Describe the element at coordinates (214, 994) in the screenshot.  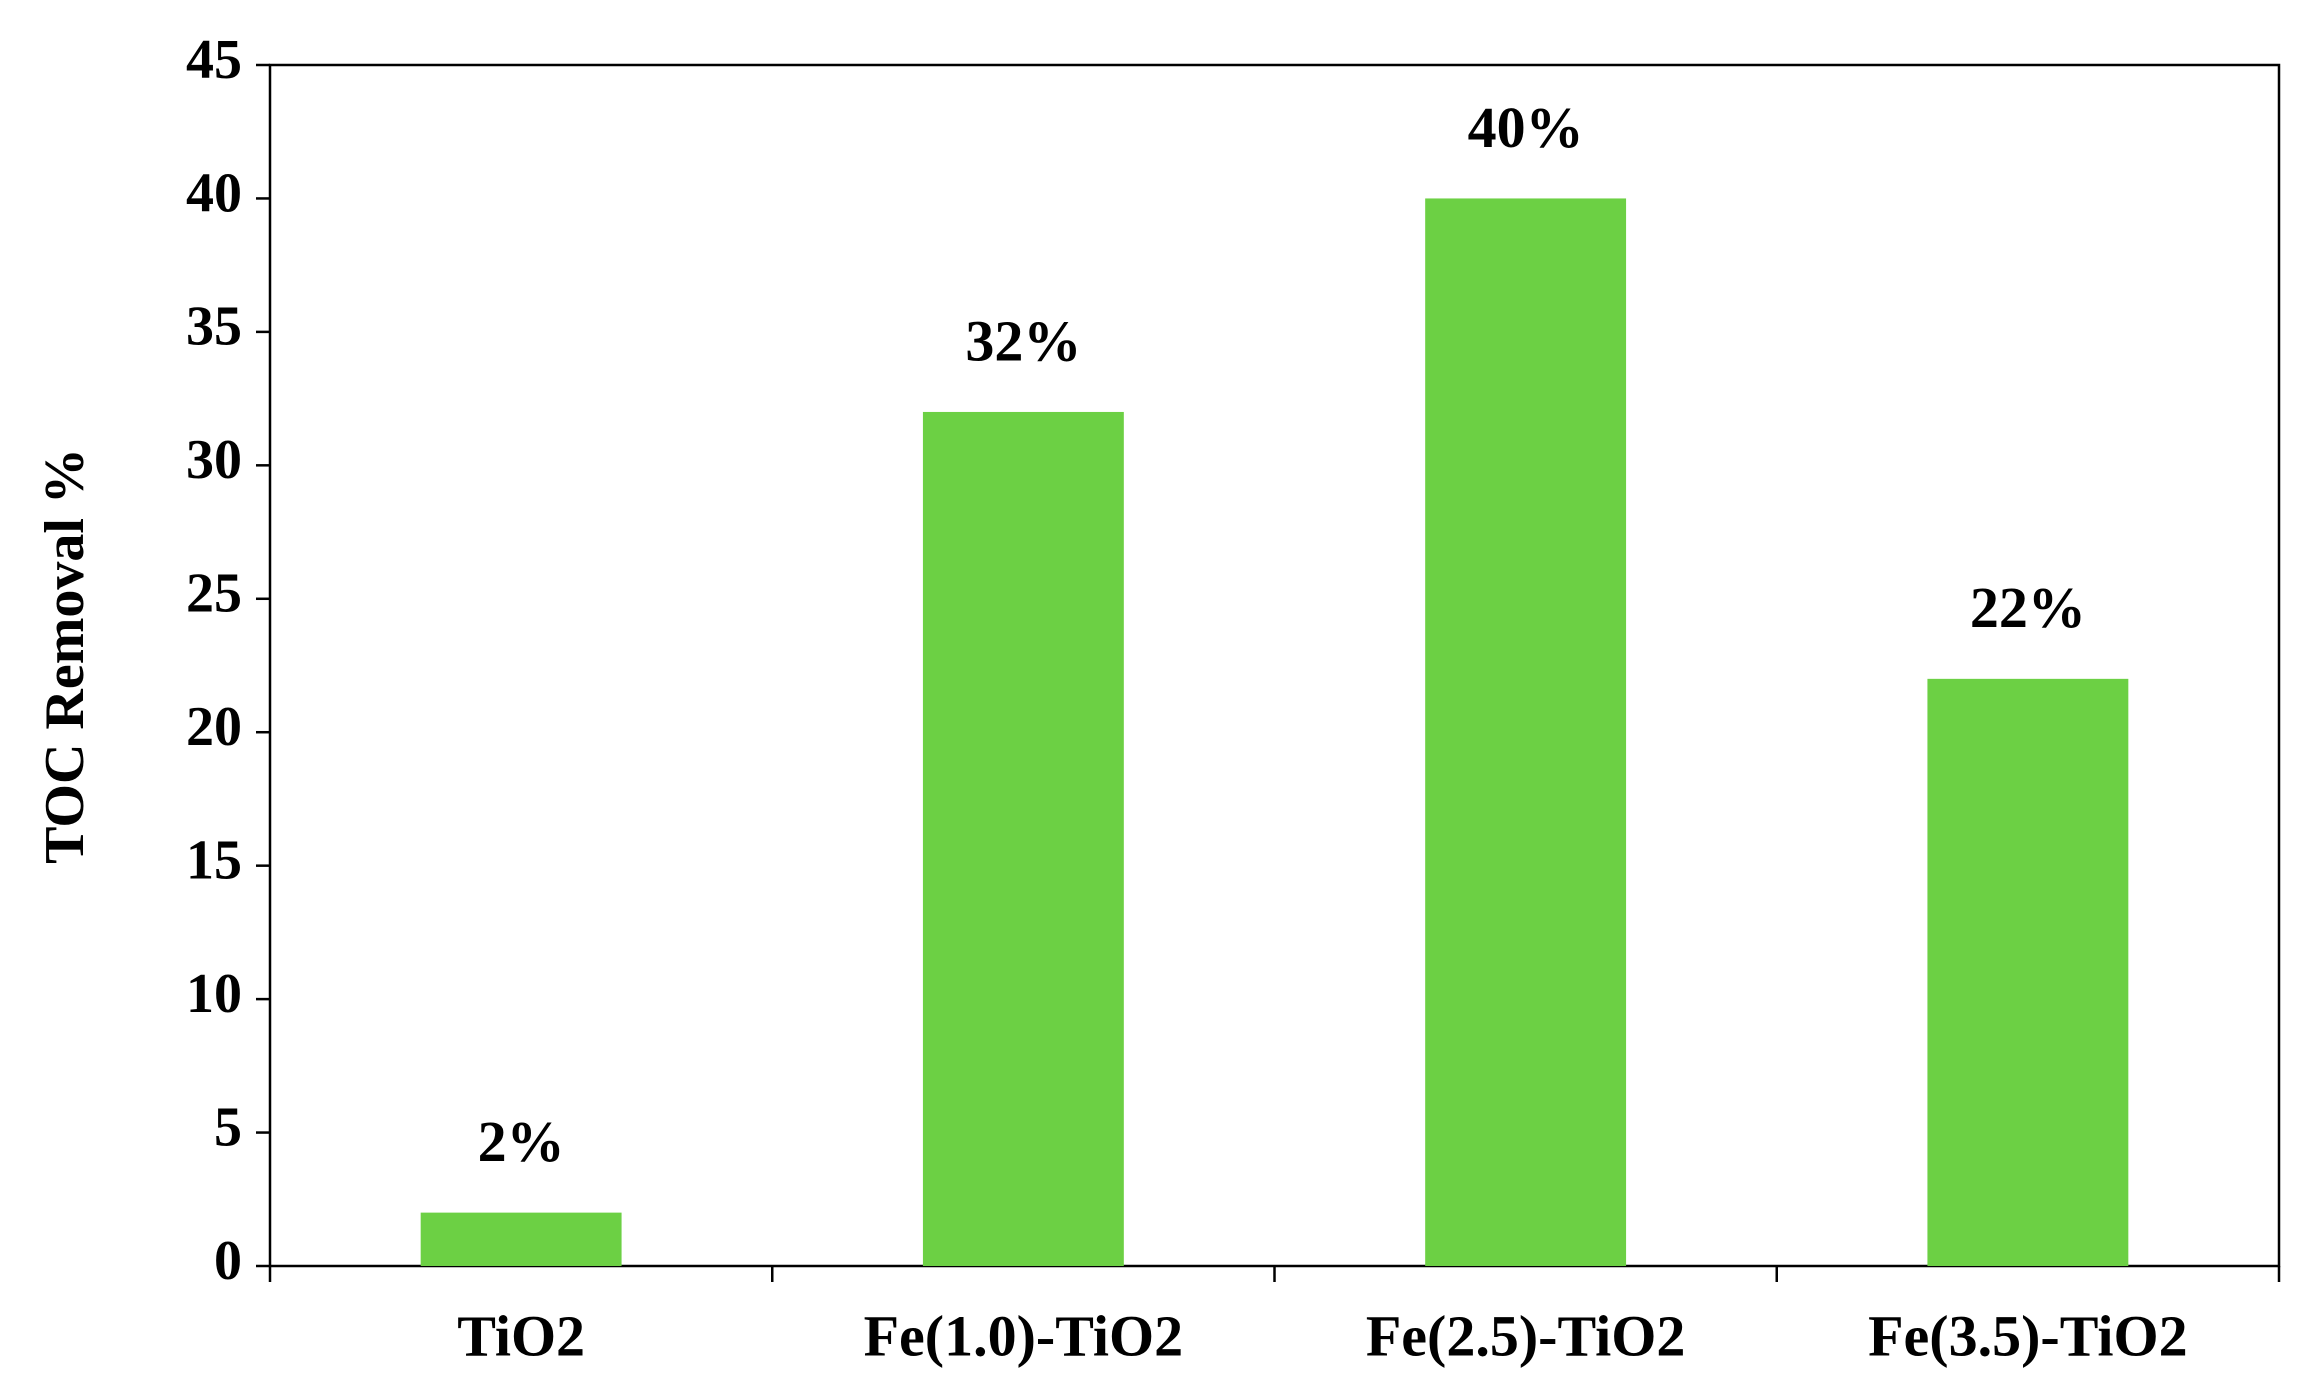
I see `y-tick-label: 10` at that location.